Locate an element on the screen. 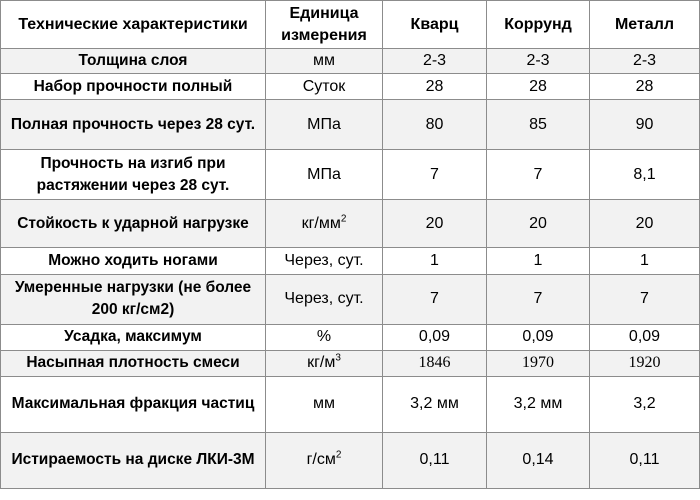  table-row: Можно ходить ногами Через, сут. 1 1 1 is located at coordinates (350, 261).